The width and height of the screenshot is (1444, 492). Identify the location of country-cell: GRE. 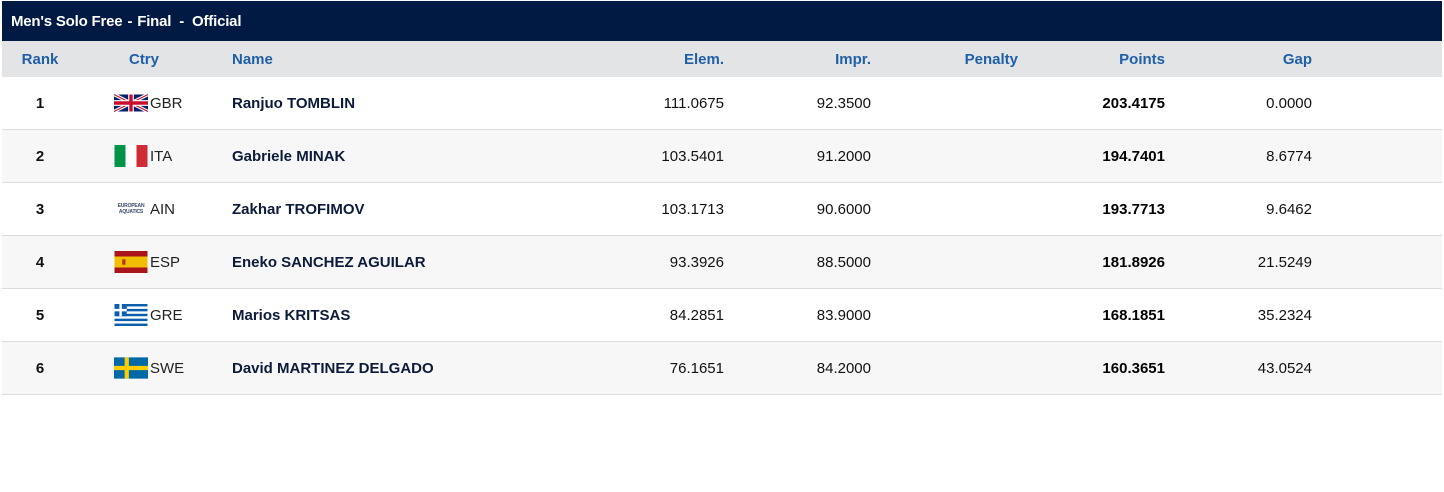
(164, 315).